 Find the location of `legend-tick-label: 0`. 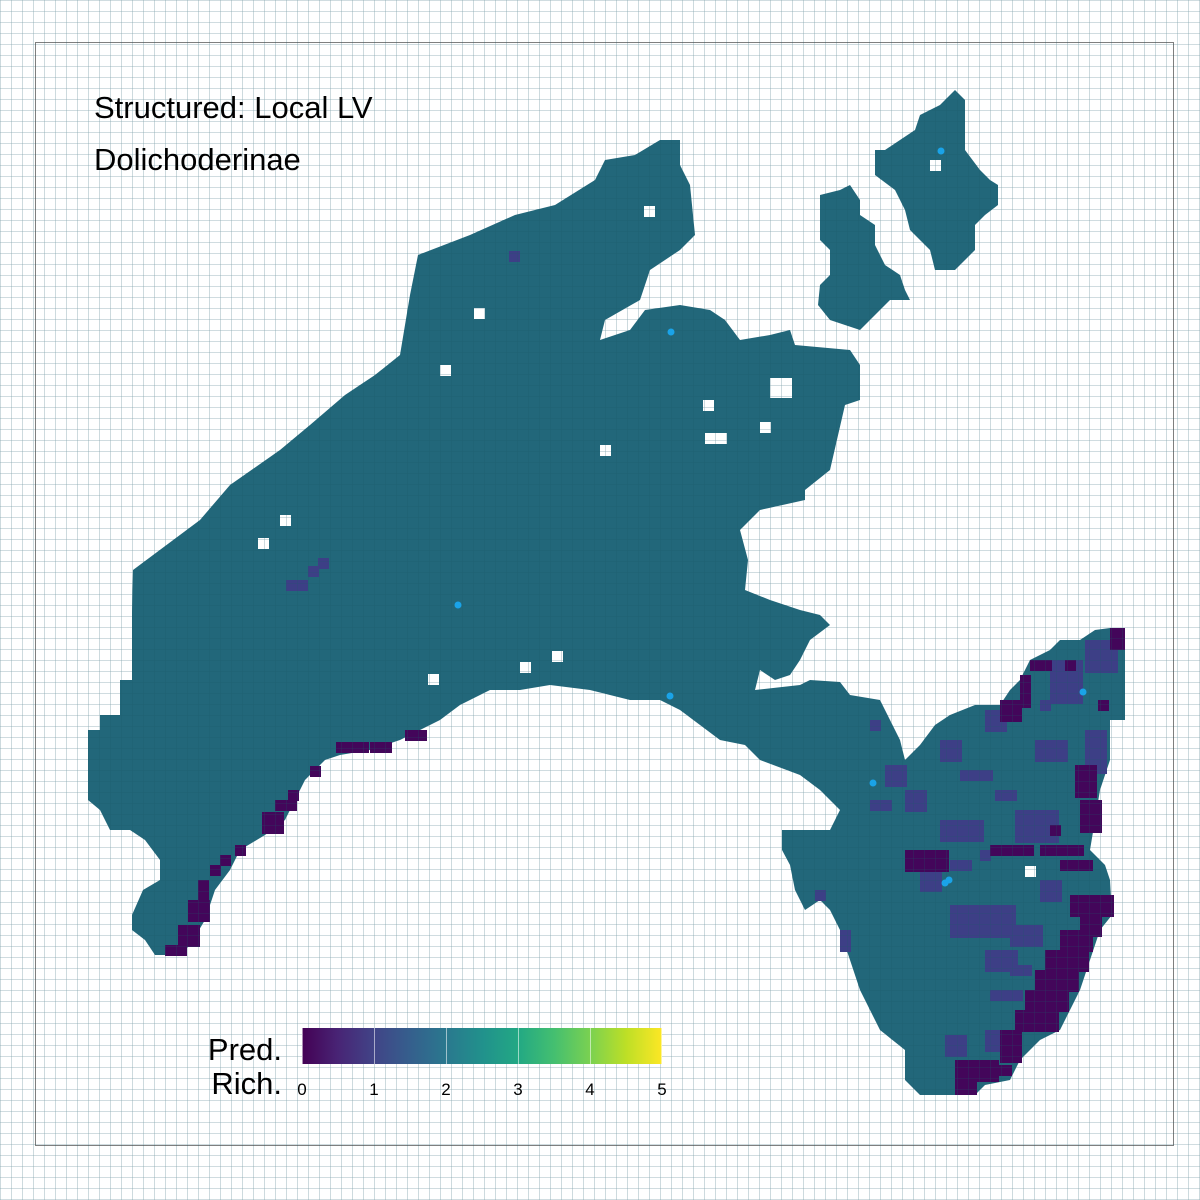

legend-tick-label: 0 is located at coordinates (302, 1089).